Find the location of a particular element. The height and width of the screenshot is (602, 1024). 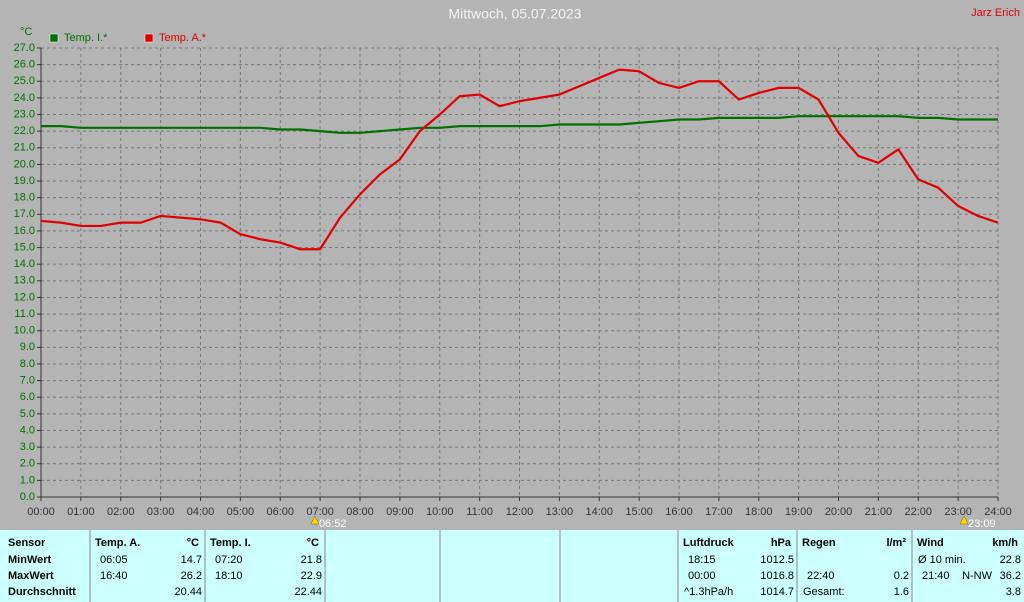

y-tick-label: 4.0 is located at coordinates (27, 430).